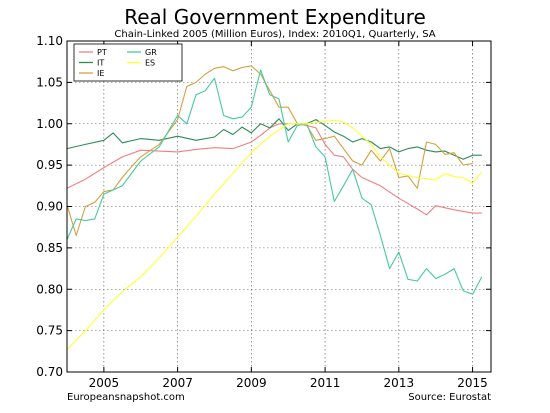 The width and height of the screenshot is (550, 413). Describe the element at coordinates (49, 124) in the screenshot. I see `y-tick-label: 1.00` at that location.